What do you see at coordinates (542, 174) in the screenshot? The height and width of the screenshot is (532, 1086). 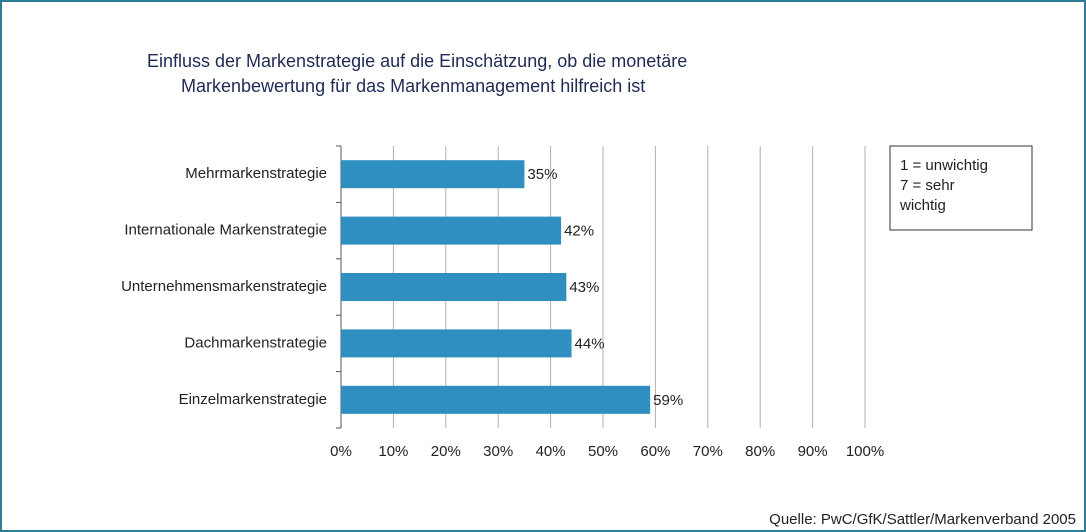 I see `data-label: 35%` at bounding box center [542, 174].